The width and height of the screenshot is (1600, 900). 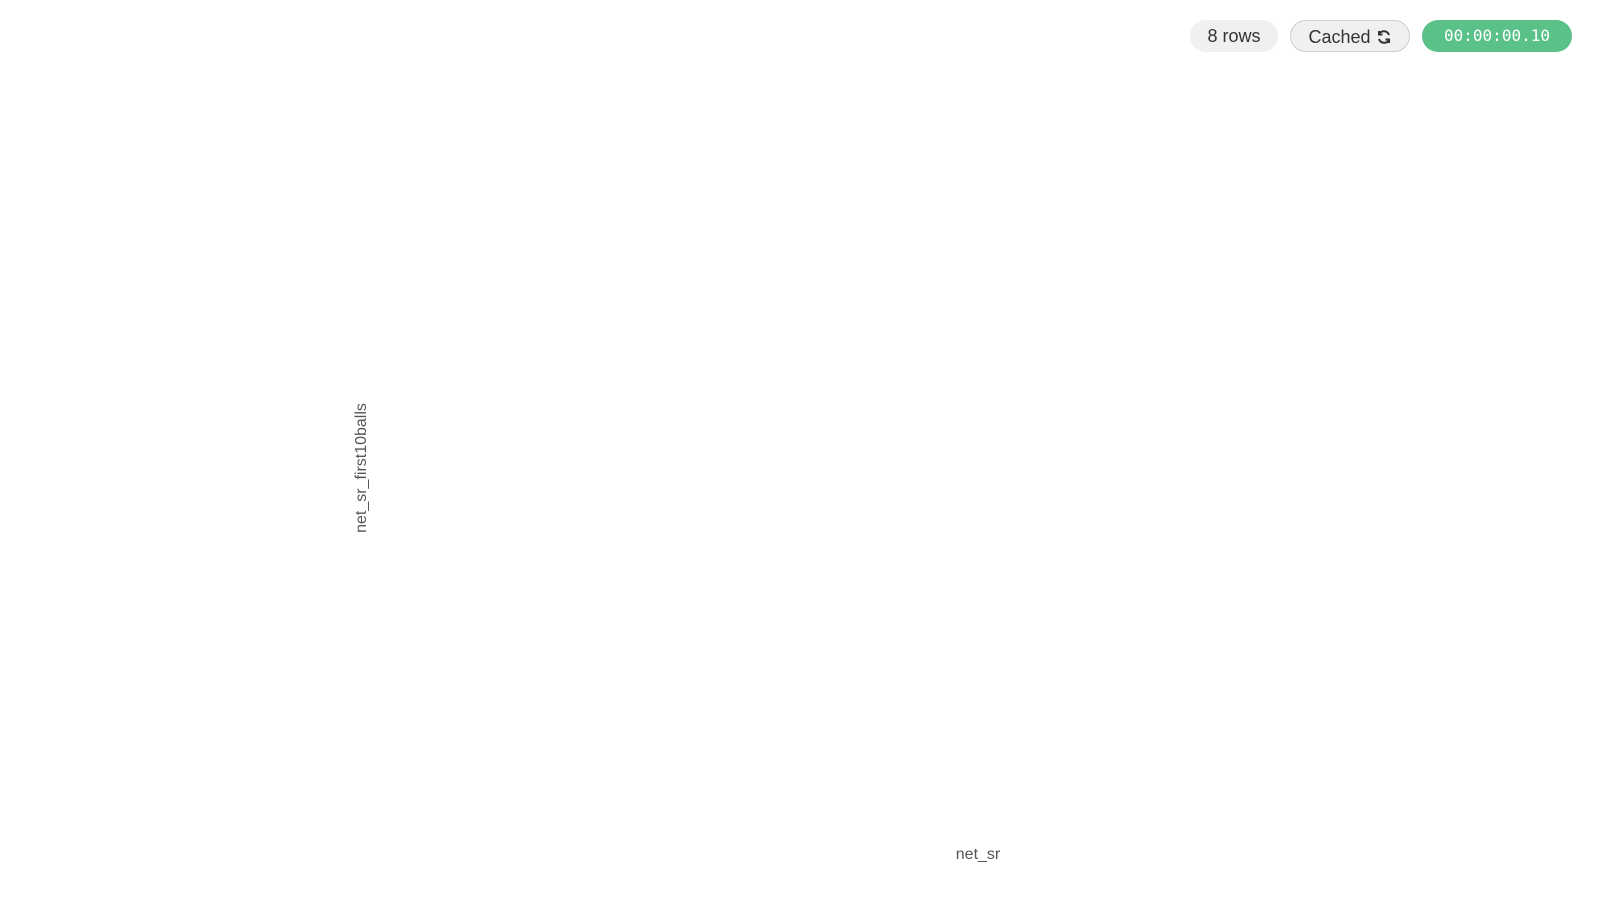 What do you see at coordinates (1339, 37) in the screenshot?
I see `cached-text: Cached` at bounding box center [1339, 37].